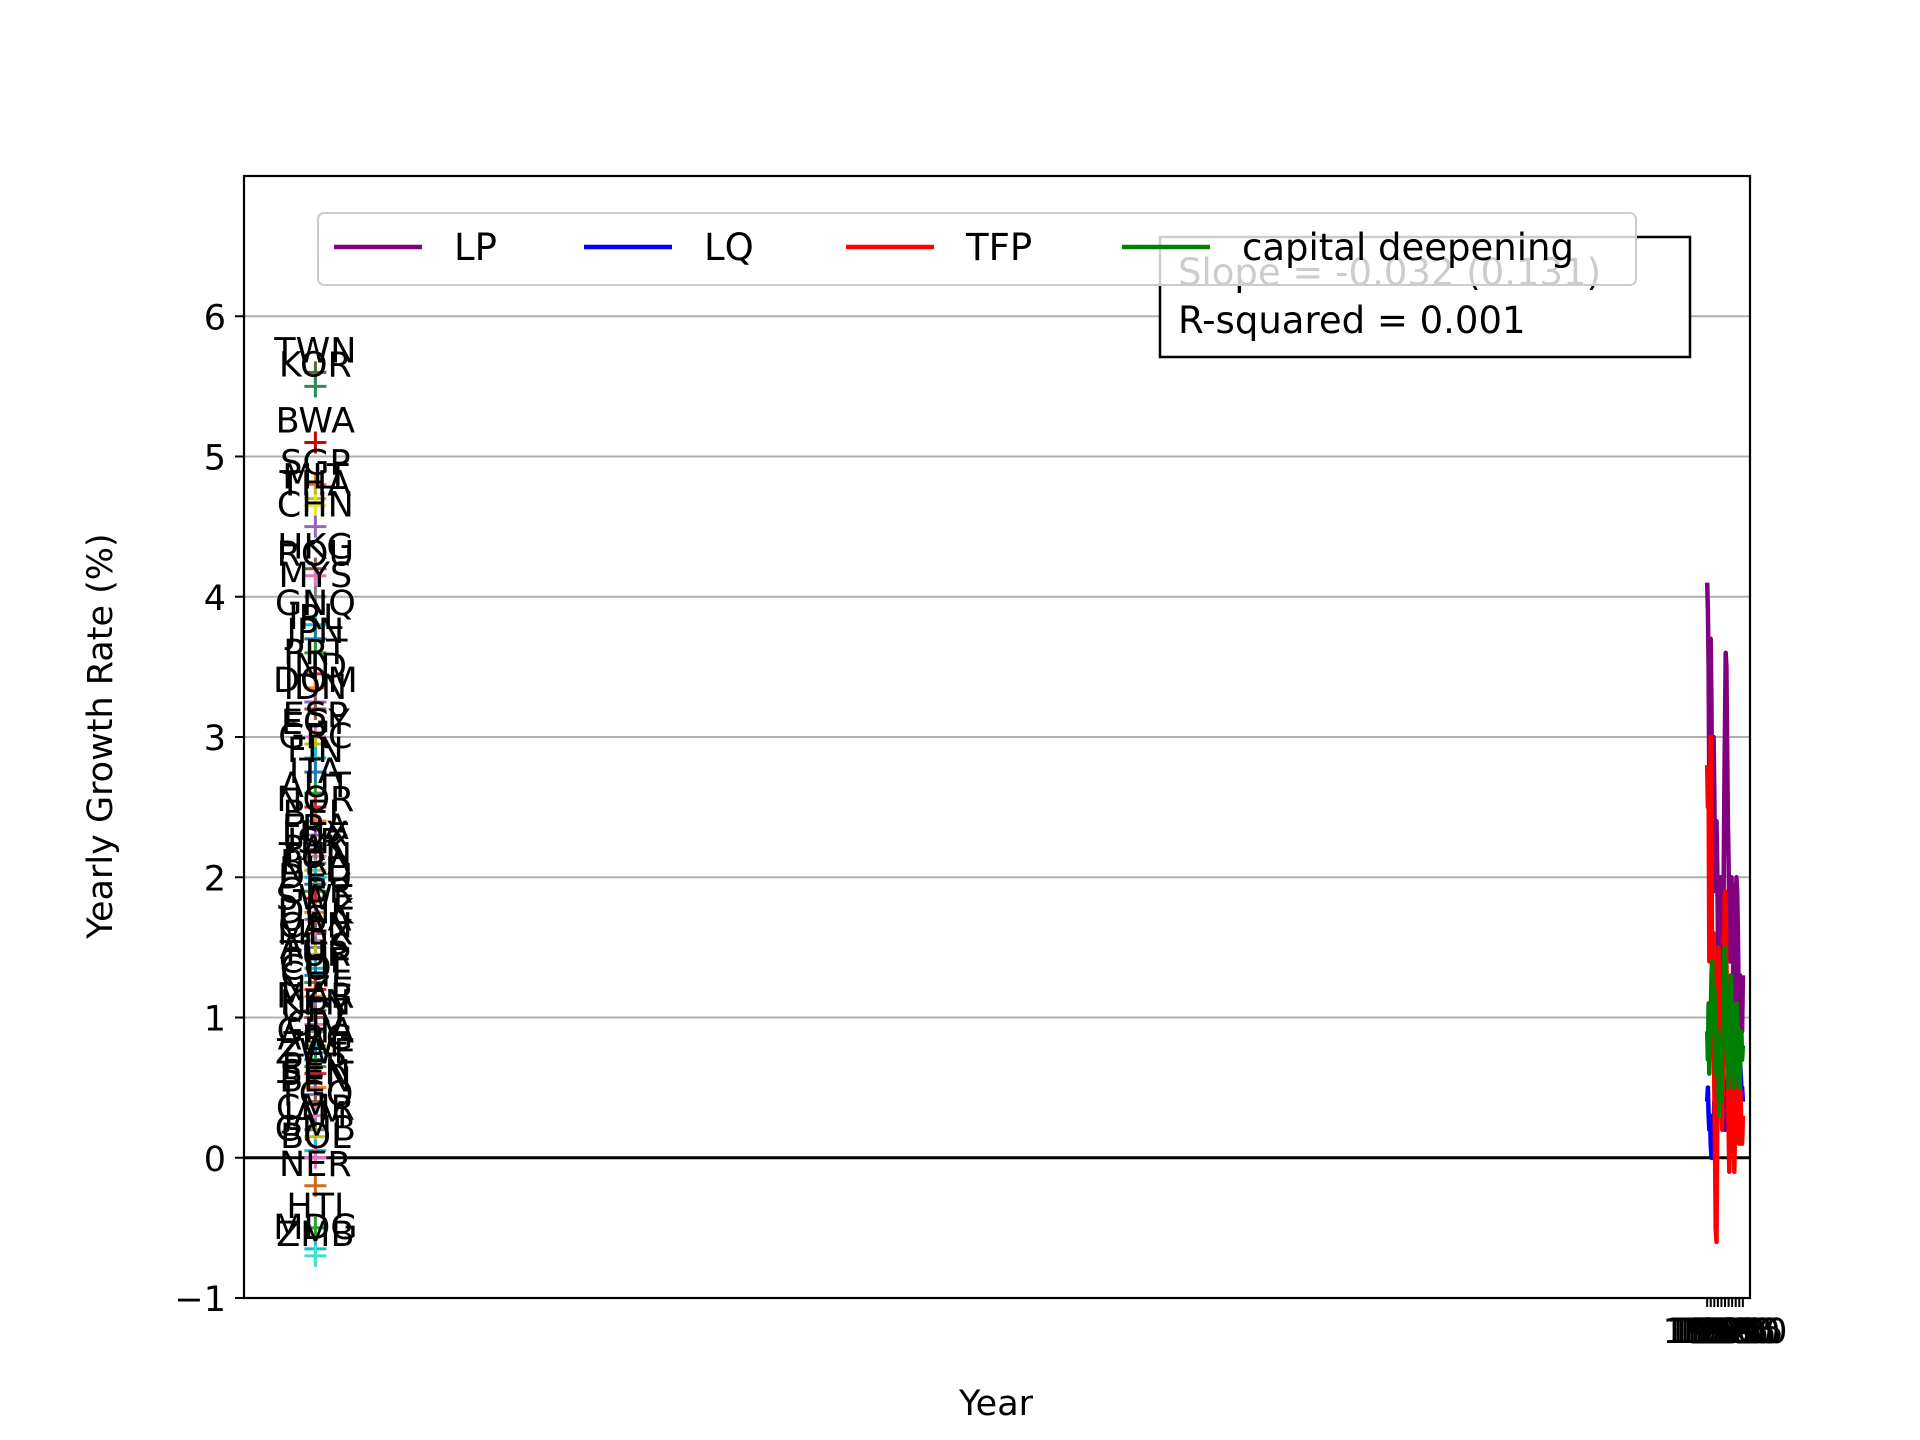 Image resolution: width=1920 pixels, height=1440 pixels. Describe the element at coordinates (729, 247) in the screenshot. I see `legend-label: LQ` at that location.